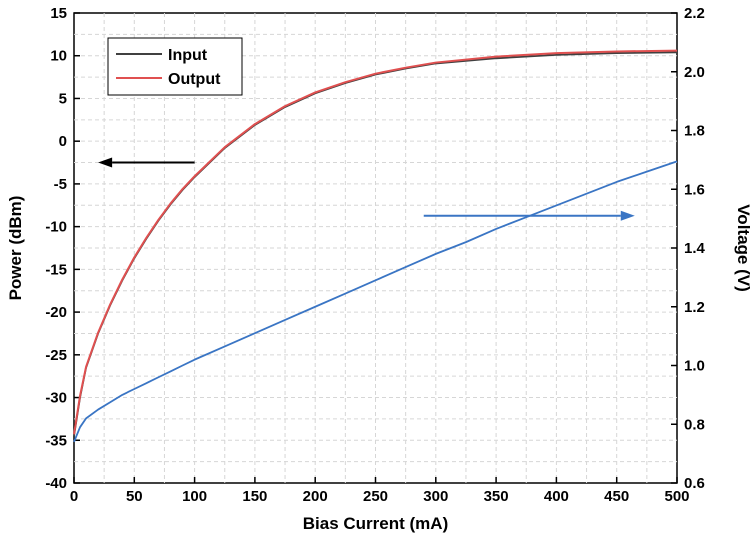 The width and height of the screenshot is (750, 538). What do you see at coordinates (366, 189) in the screenshot?
I see `annotation-arrows` at bounding box center [366, 189].